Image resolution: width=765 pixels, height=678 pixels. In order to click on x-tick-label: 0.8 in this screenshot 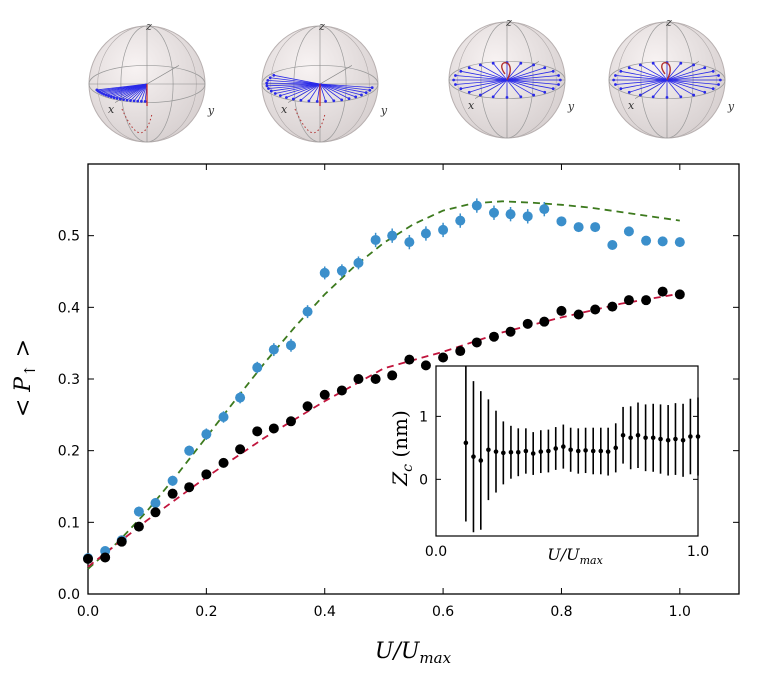, I will do `click(561, 612)`.